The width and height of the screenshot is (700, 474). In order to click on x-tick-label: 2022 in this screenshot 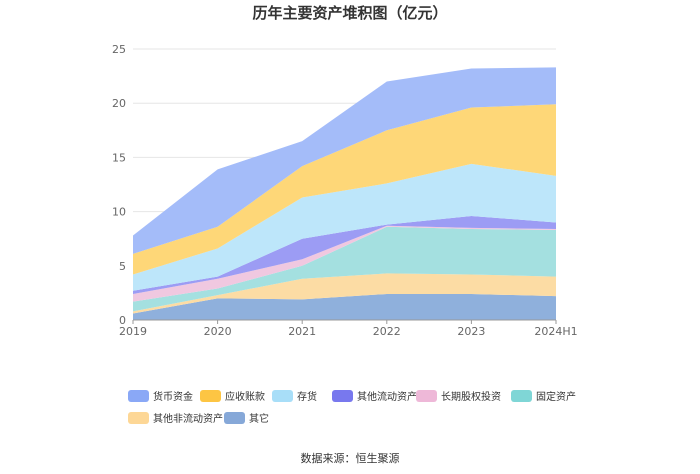, I will do `click(387, 331)`.